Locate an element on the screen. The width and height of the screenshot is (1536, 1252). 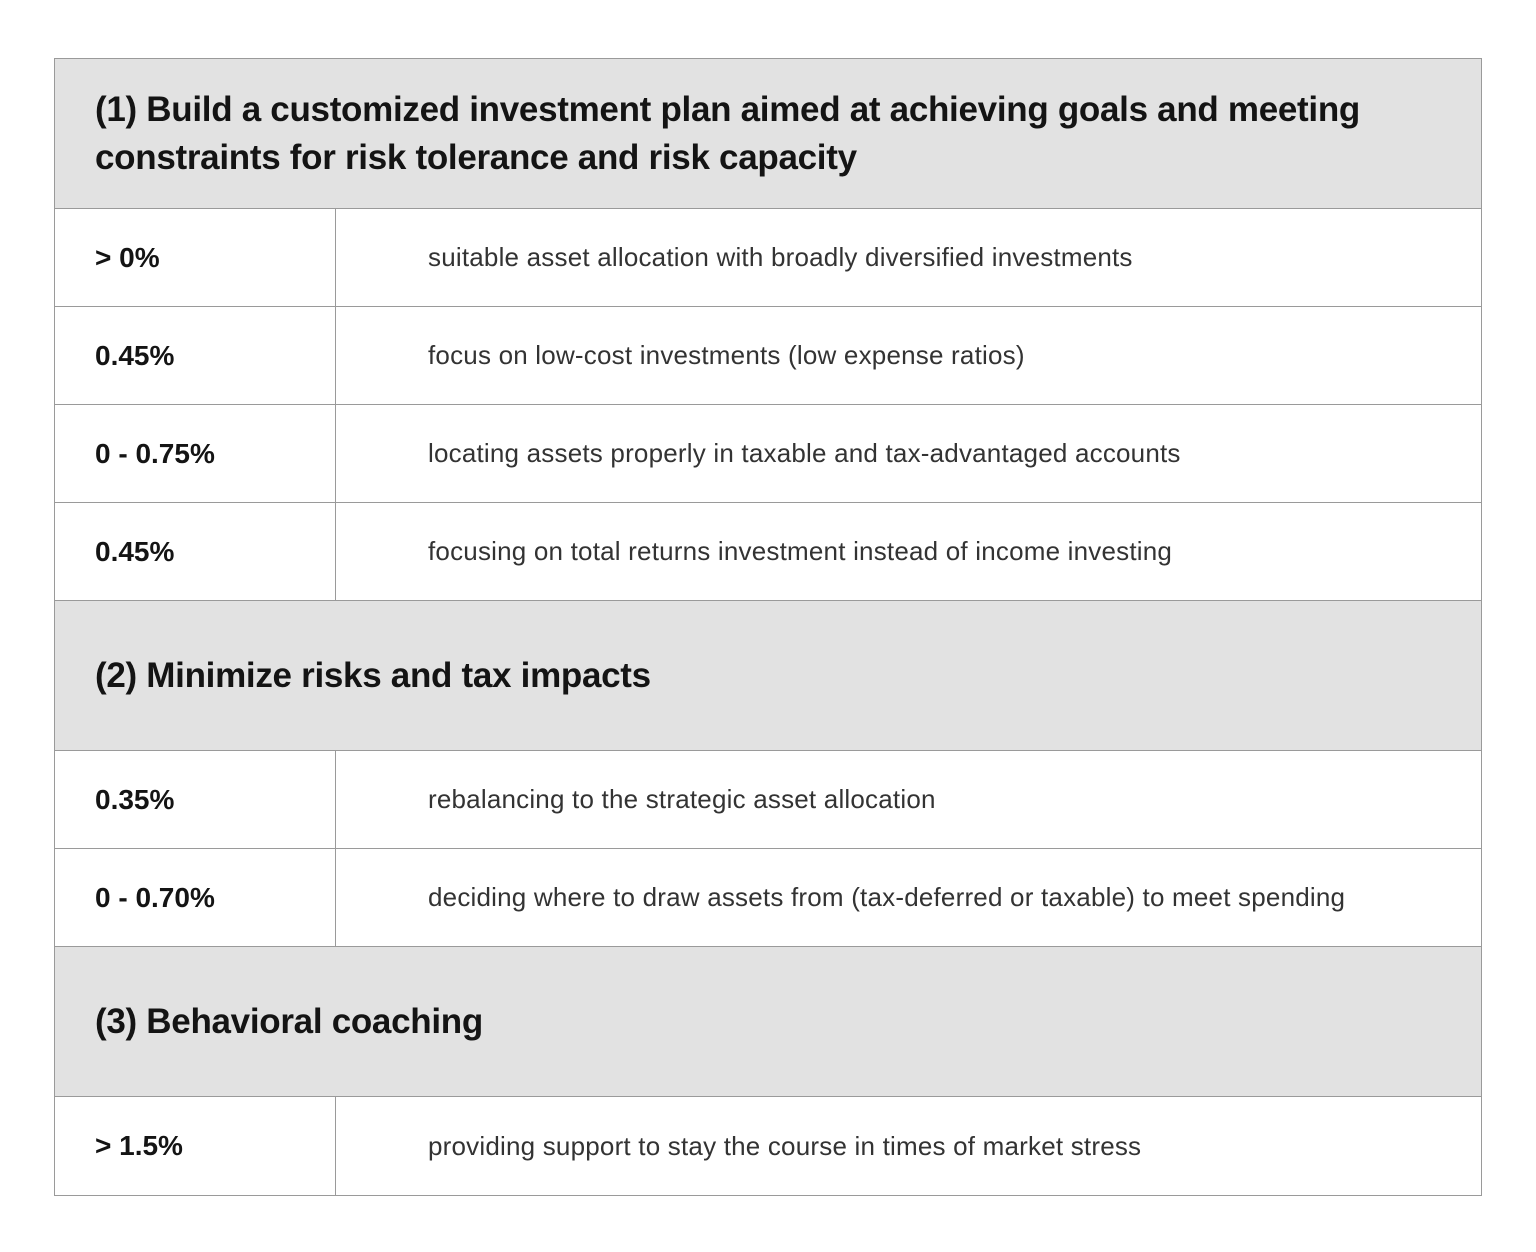
value-cell: 0.35% is located at coordinates (195, 799).